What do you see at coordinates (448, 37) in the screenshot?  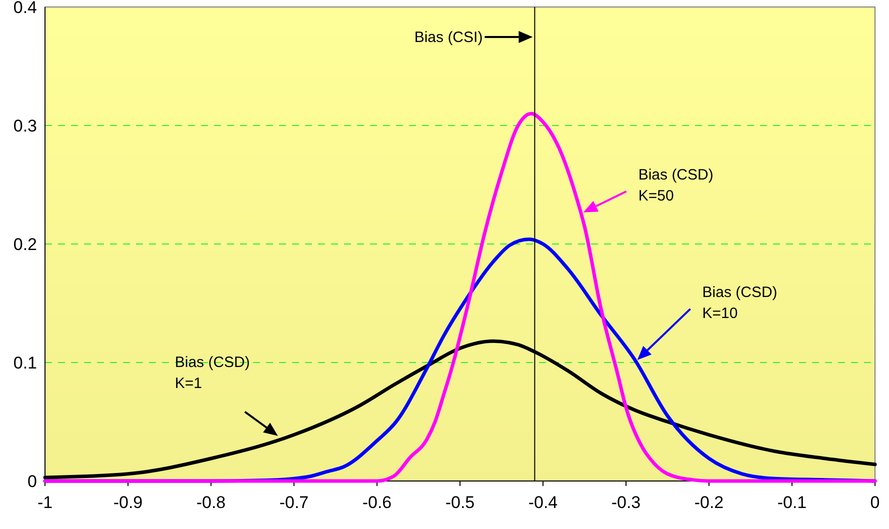 I see `annotation: Bias (CSI)` at bounding box center [448, 37].